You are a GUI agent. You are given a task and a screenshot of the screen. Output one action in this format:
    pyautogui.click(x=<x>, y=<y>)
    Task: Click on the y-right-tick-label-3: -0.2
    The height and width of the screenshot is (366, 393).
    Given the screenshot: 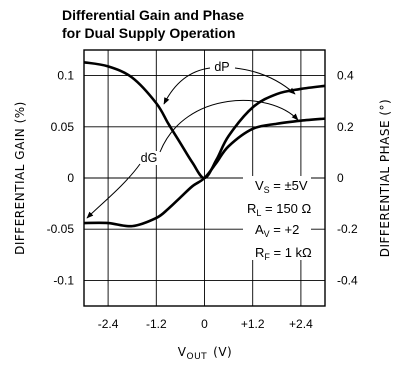 What is the action you would take?
    pyautogui.click(x=347, y=229)
    